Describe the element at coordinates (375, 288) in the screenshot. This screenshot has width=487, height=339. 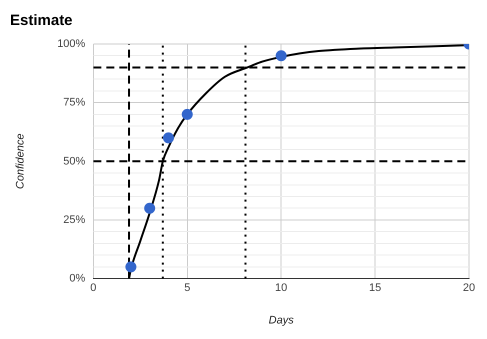
I see `x-tick-label: 15` at that location.